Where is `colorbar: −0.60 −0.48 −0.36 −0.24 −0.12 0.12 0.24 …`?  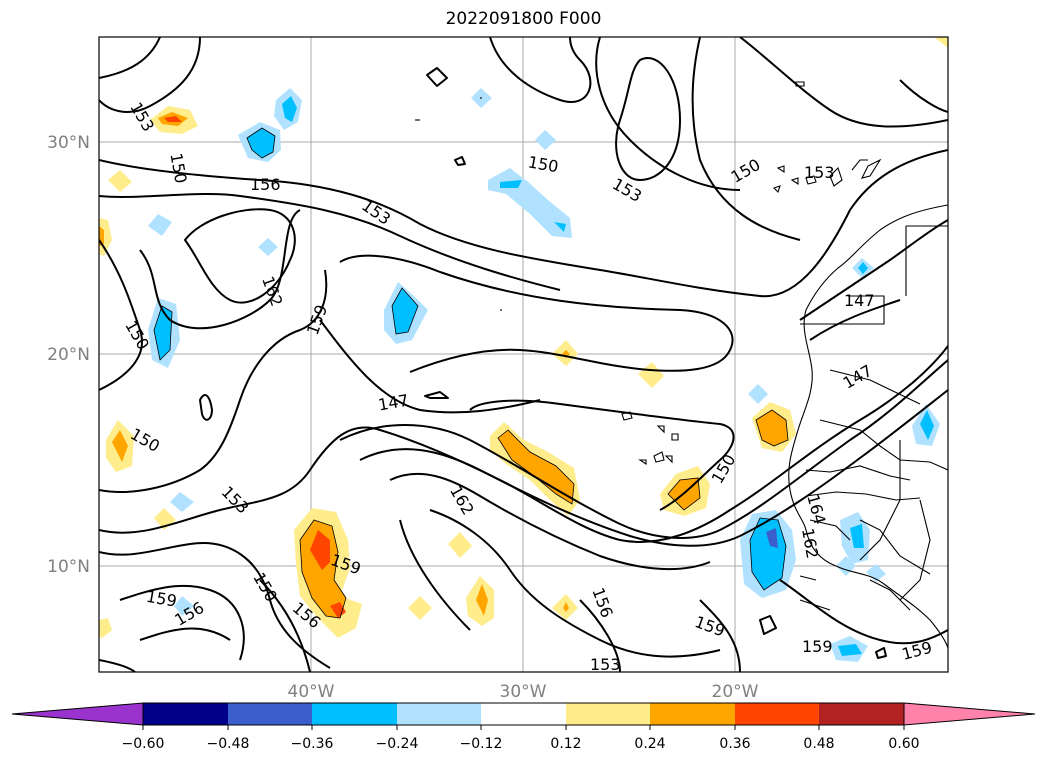 colorbar: −0.60 −0.48 −0.36 −0.24 −0.12 0.12 0.24 … is located at coordinates (523, 727).